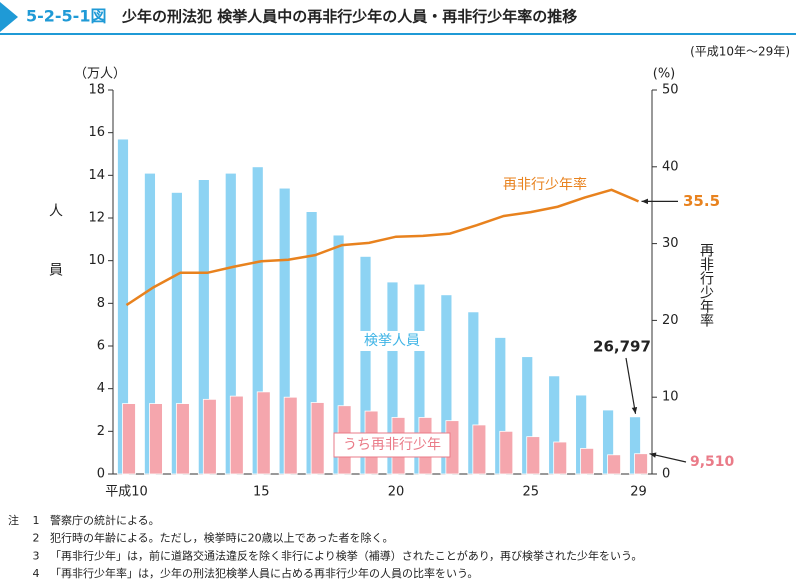 The image size is (796, 581). I want to click on y-axis-label: 人員, so click(55, 262).